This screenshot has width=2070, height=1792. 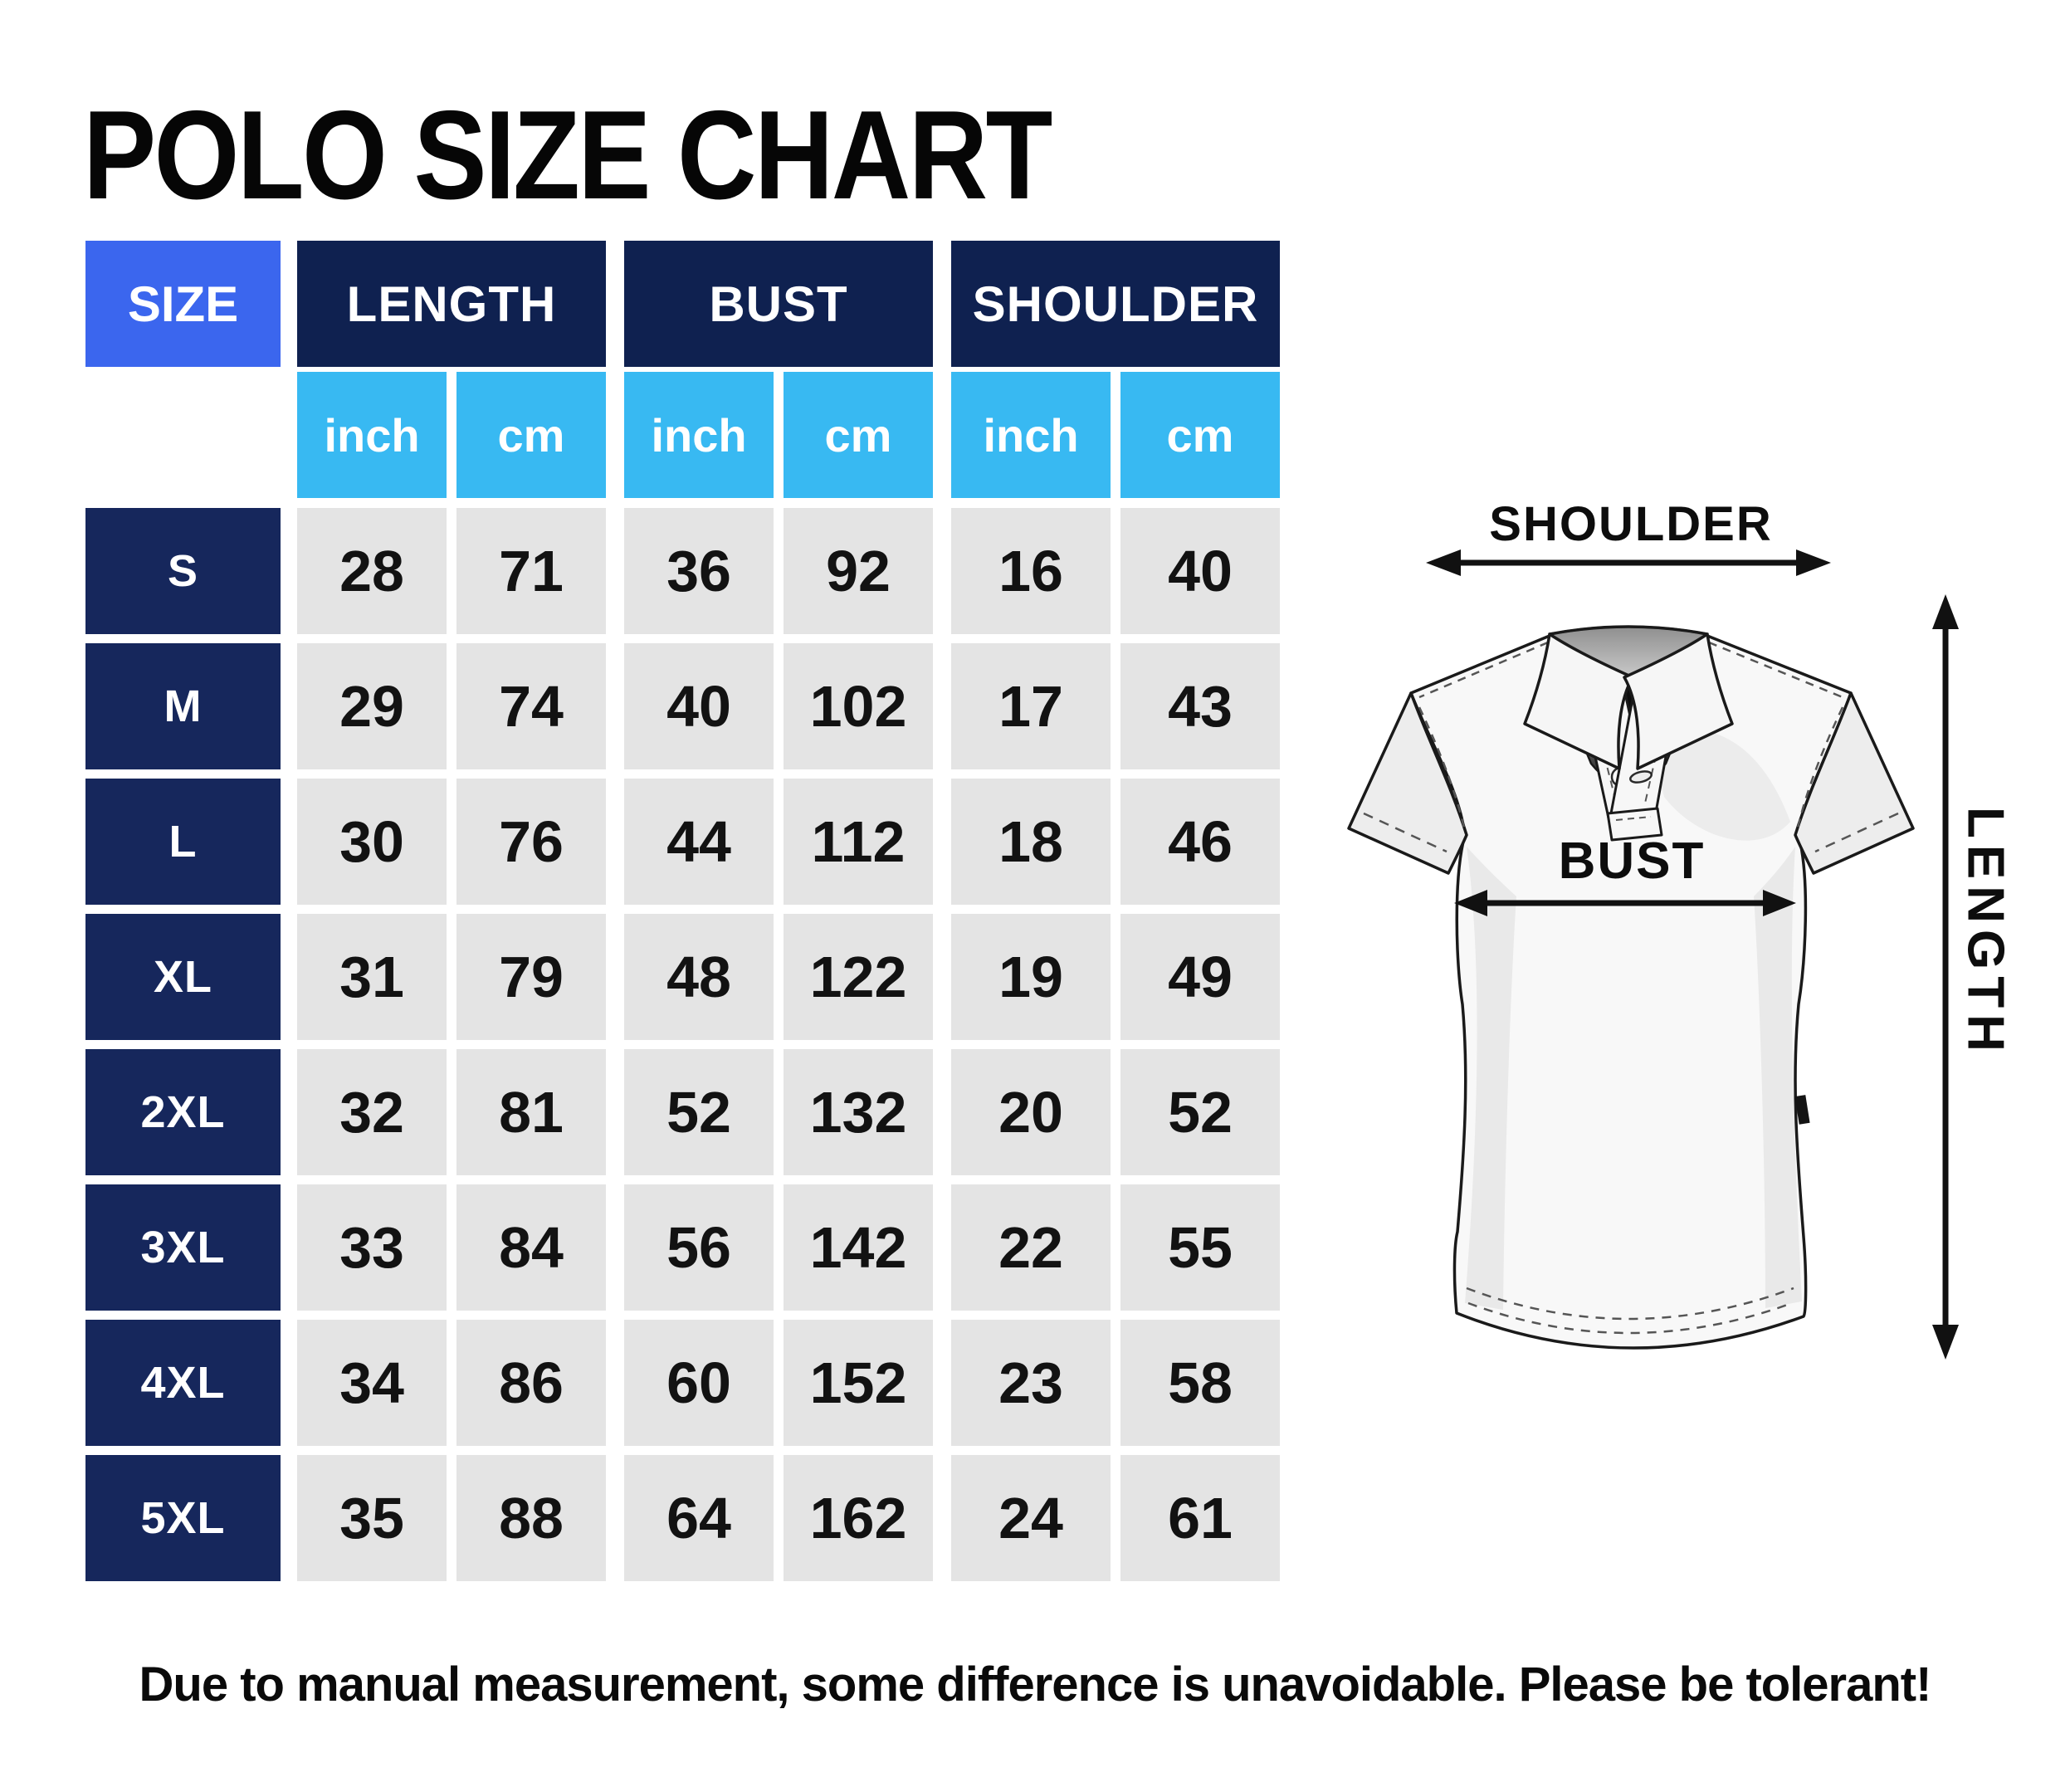 What do you see at coordinates (183, 977) in the screenshot?
I see `size-label: XL` at bounding box center [183, 977].